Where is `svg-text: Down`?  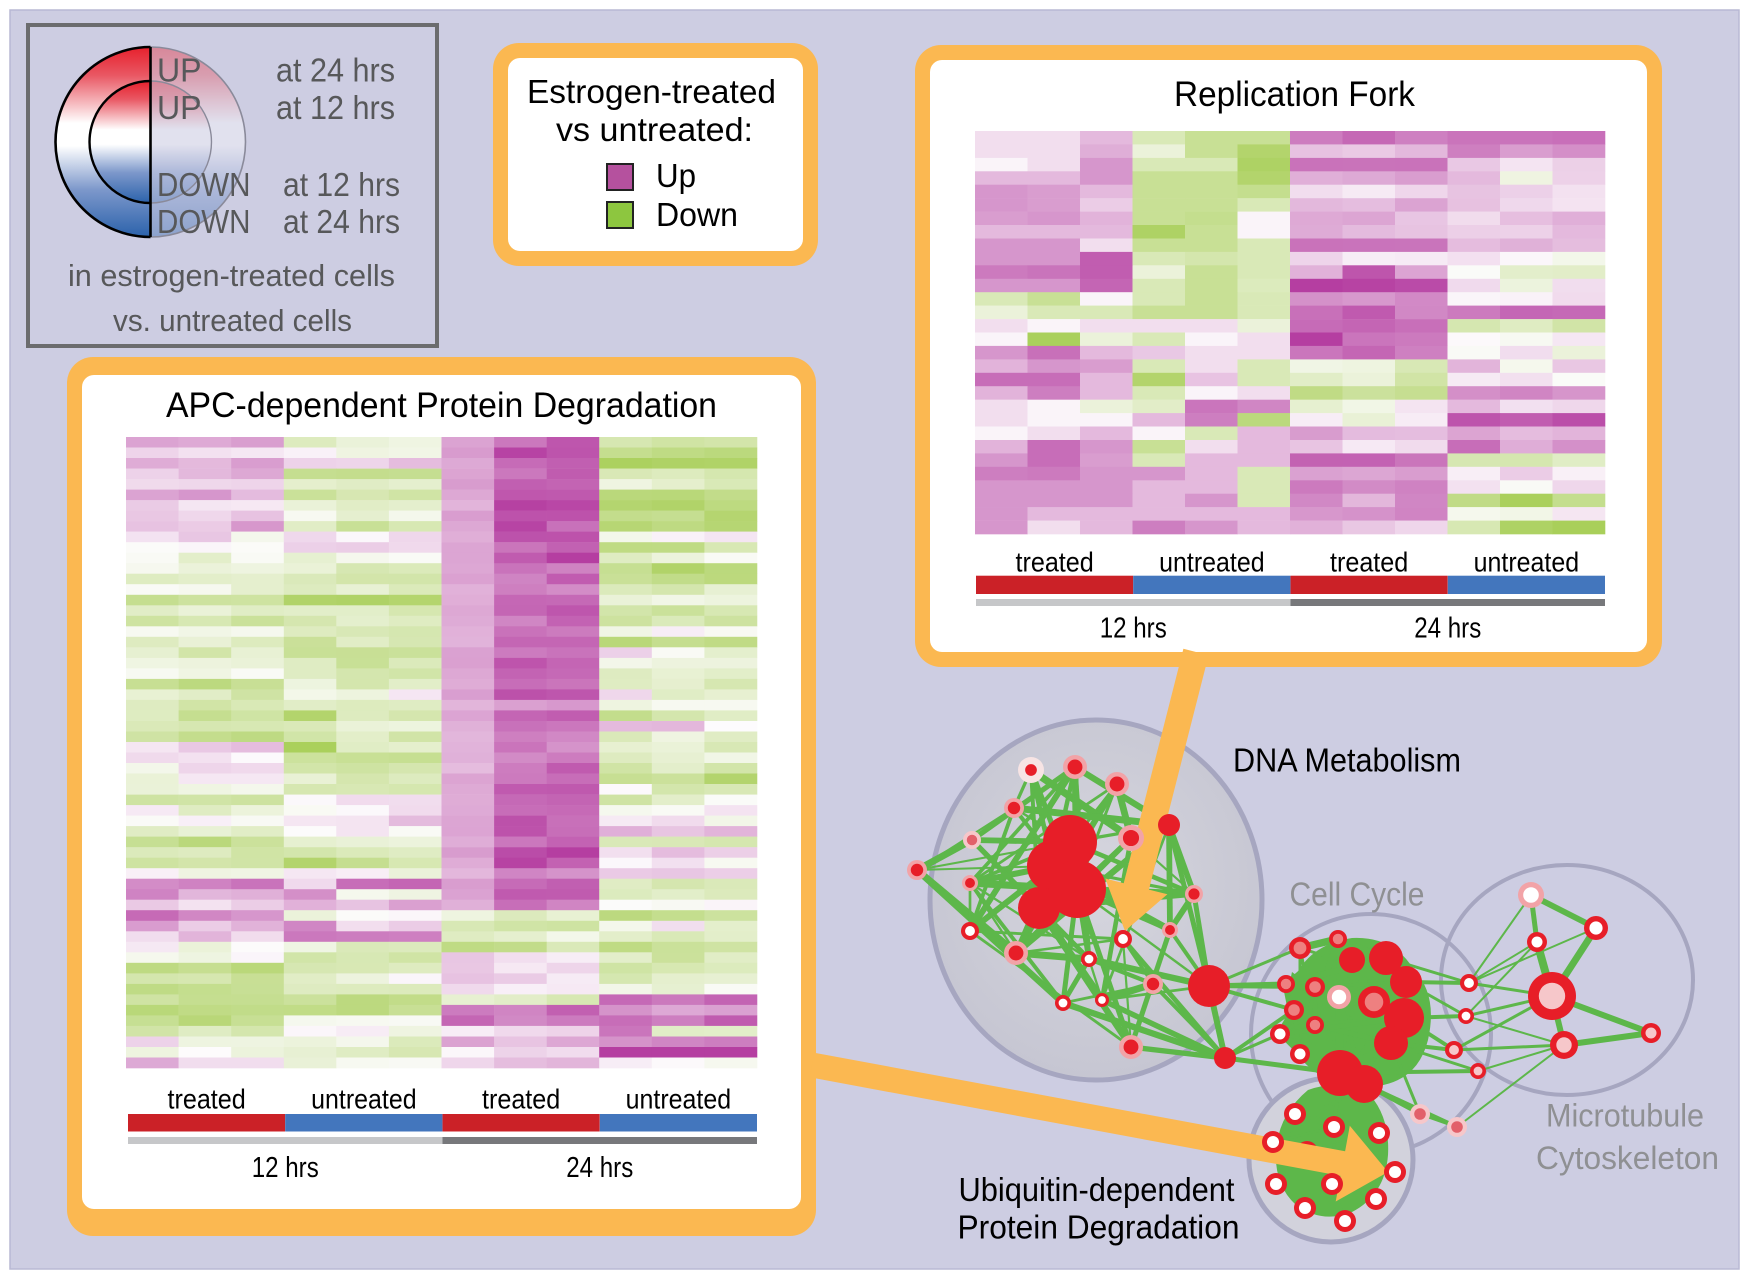 svg-text: Down is located at coordinates (697, 214).